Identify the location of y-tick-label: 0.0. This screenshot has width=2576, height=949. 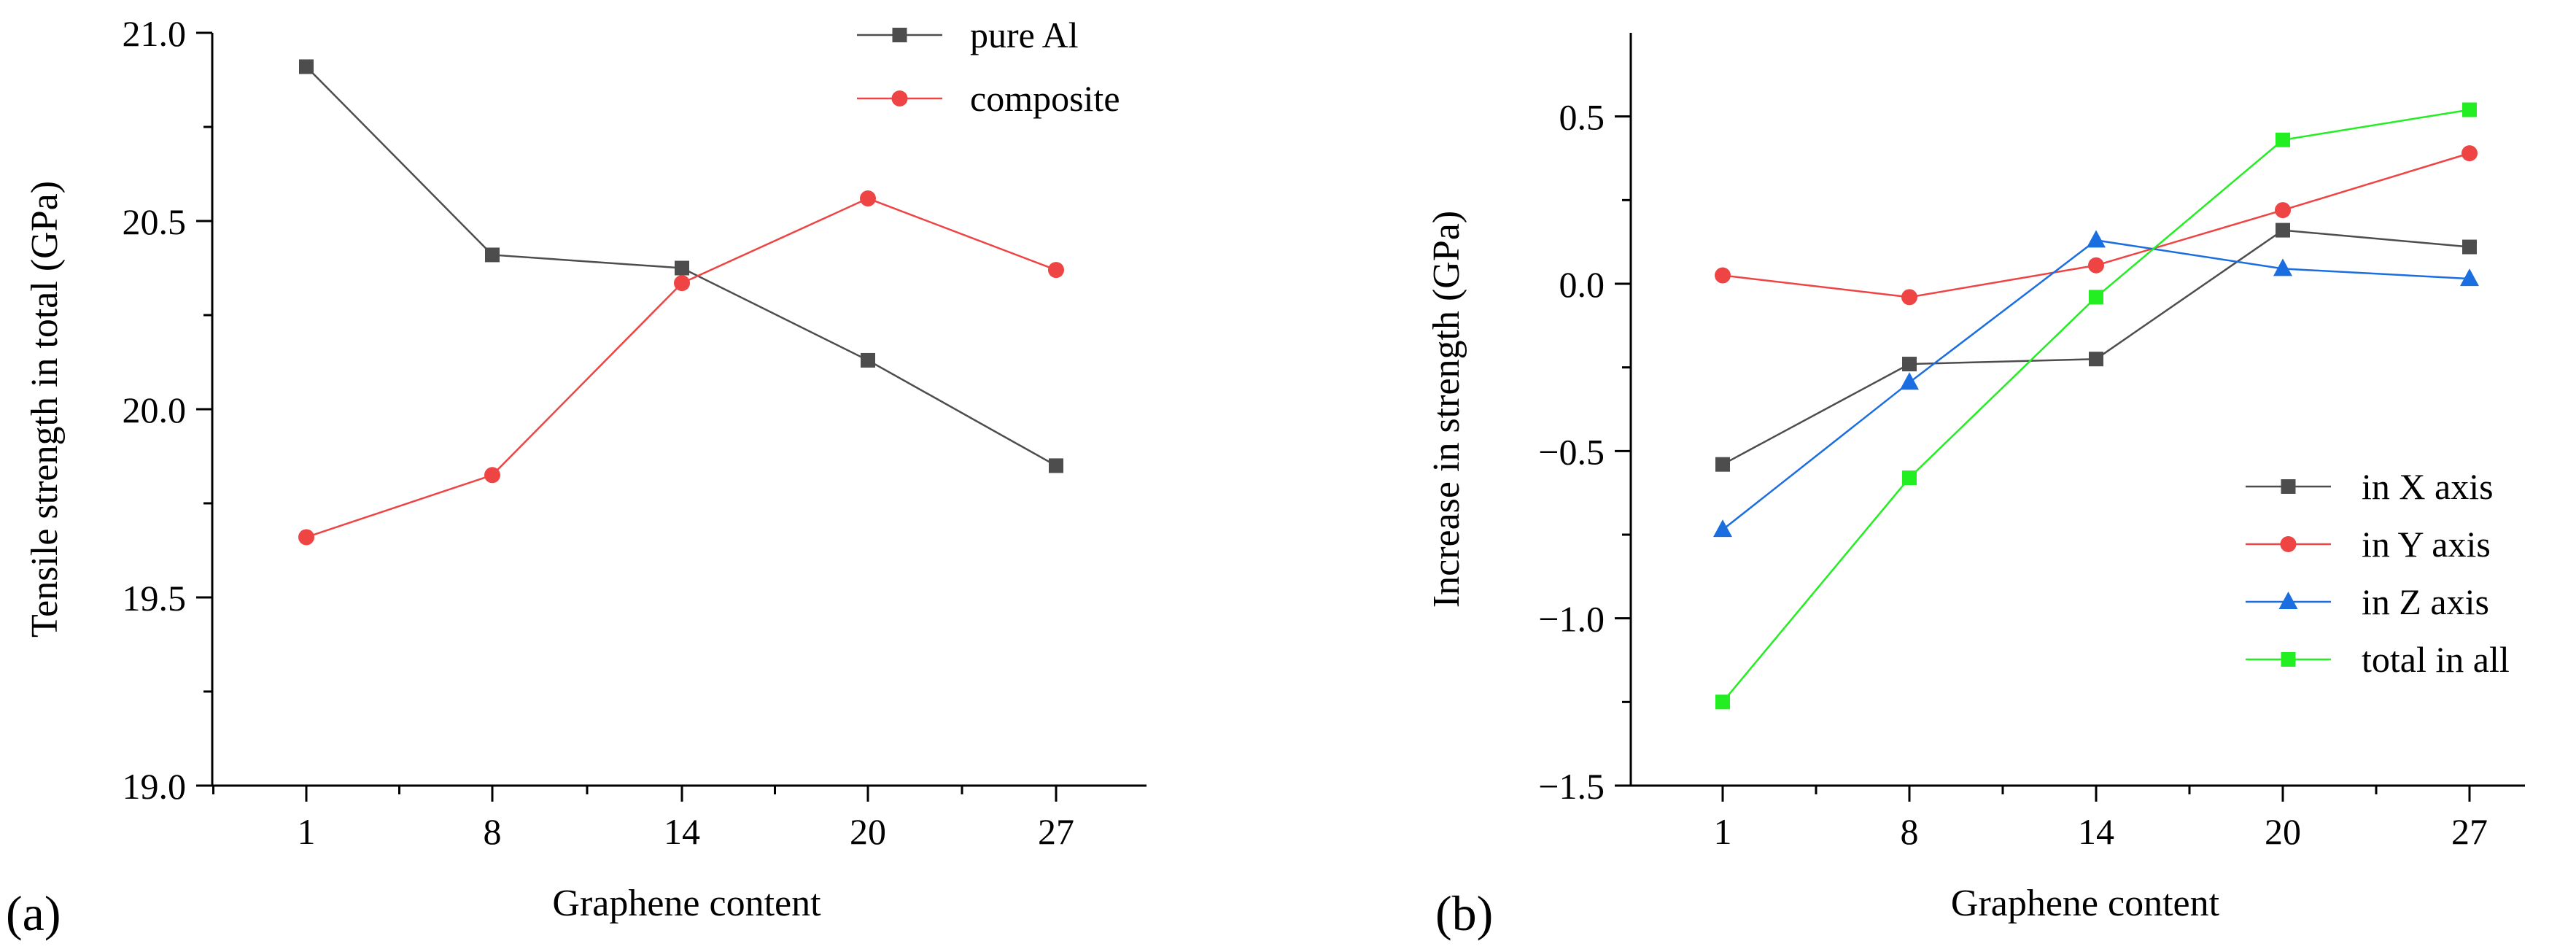
(1582, 284).